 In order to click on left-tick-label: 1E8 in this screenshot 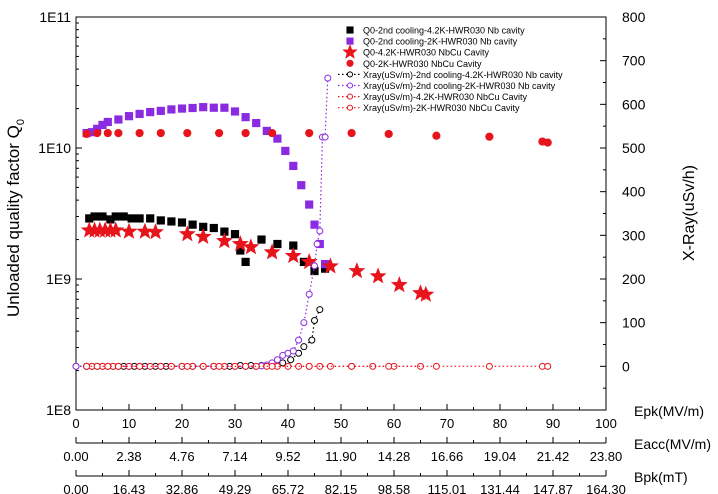, I will do `click(58, 410)`.